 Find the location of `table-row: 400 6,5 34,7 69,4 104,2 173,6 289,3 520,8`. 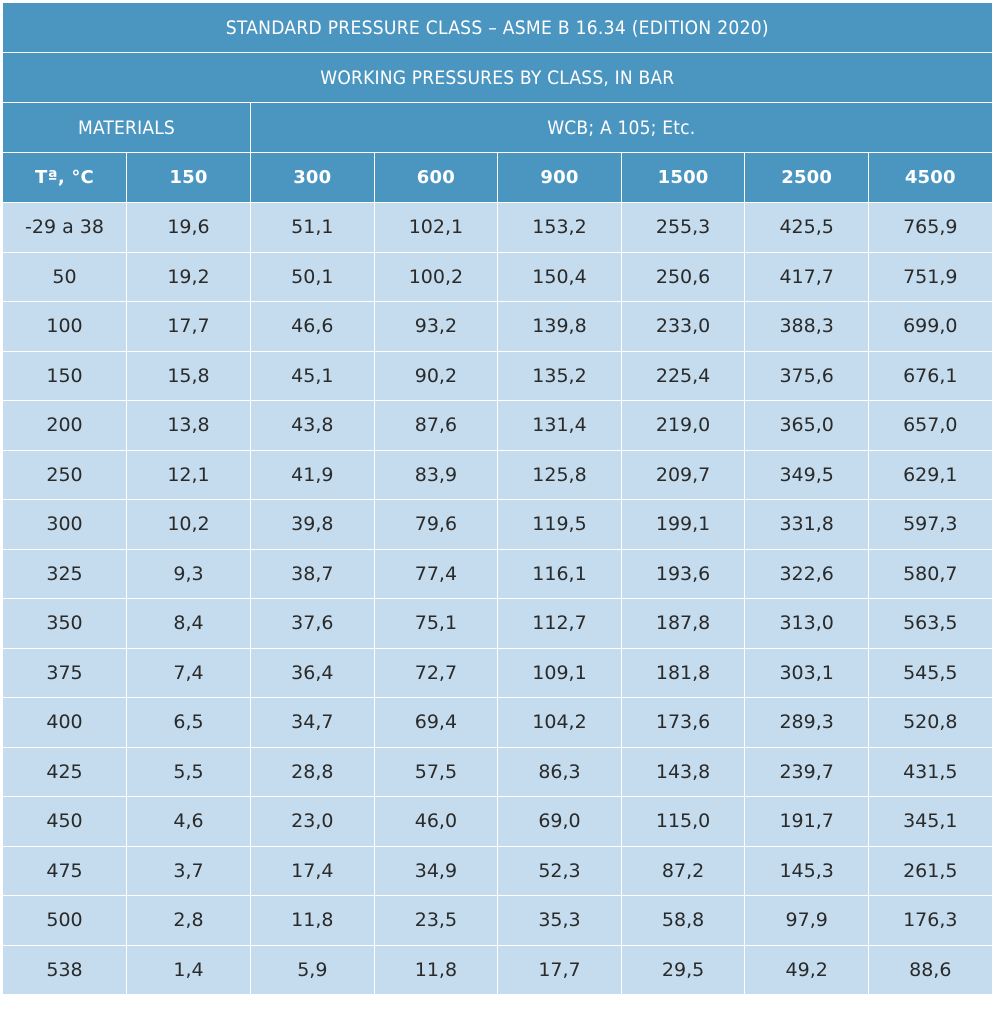

table-row: 400 6,5 34,7 69,4 104,2 173,6 289,3 520,8 is located at coordinates (497, 722).